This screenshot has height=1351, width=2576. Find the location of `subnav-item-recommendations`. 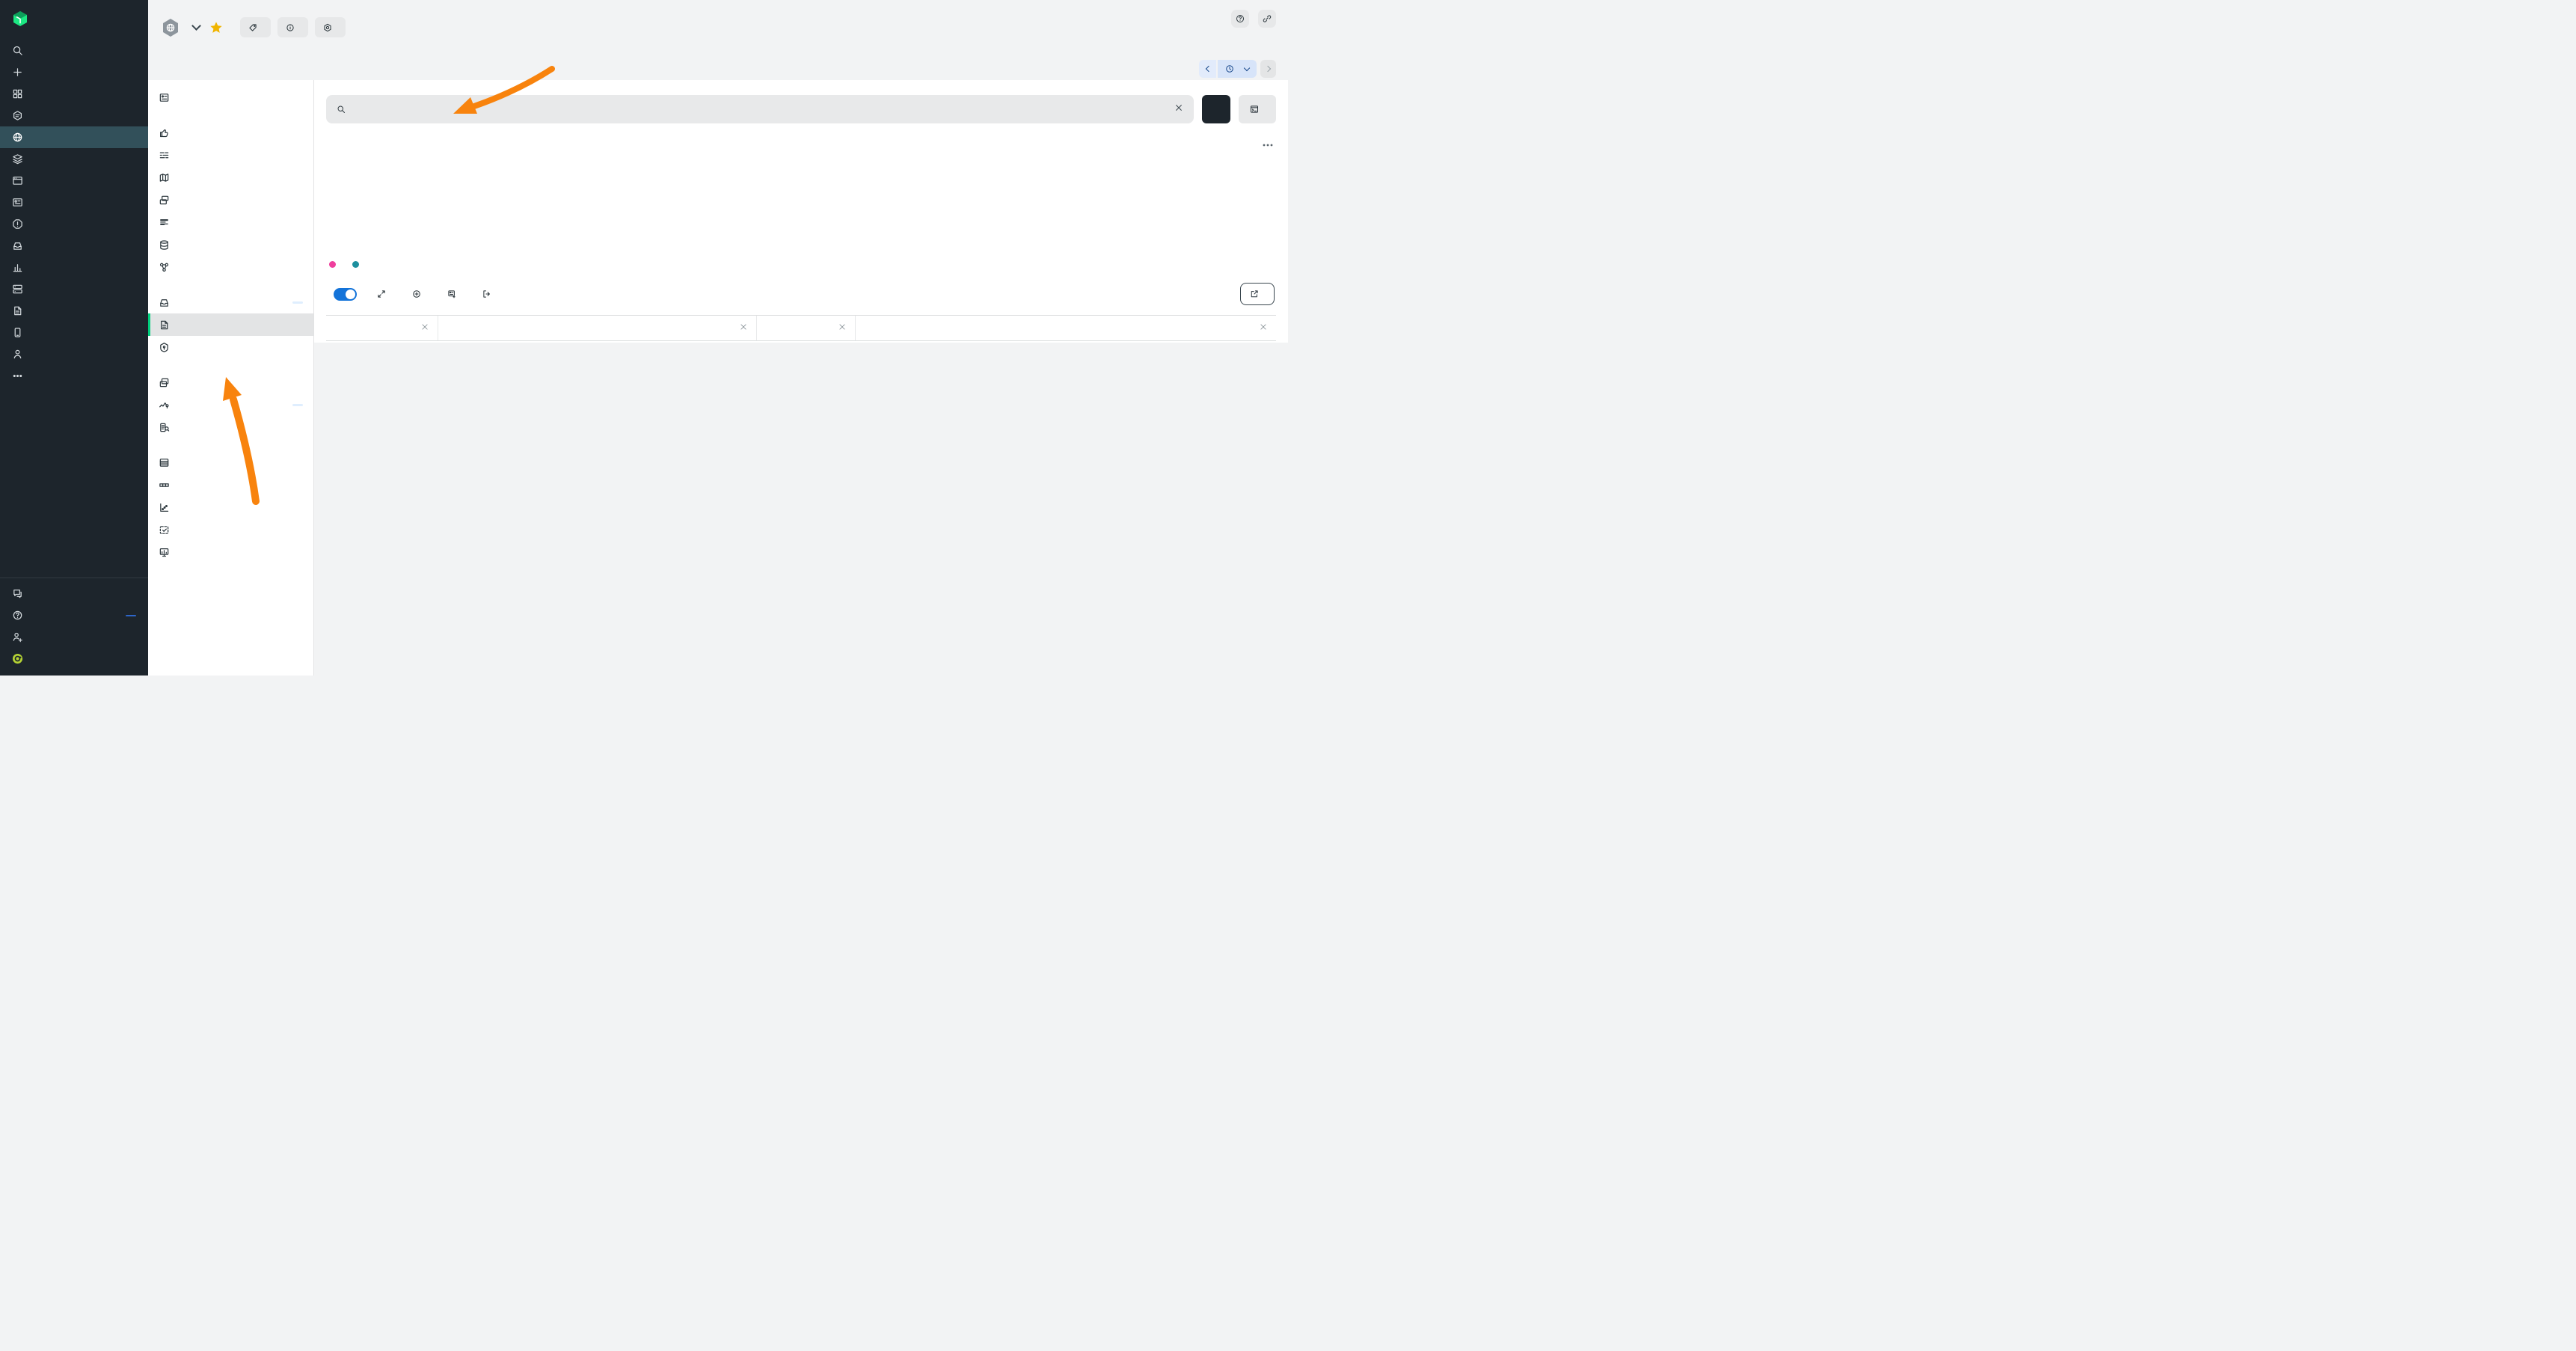

subnav-item-recommendations is located at coordinates (230, 132).